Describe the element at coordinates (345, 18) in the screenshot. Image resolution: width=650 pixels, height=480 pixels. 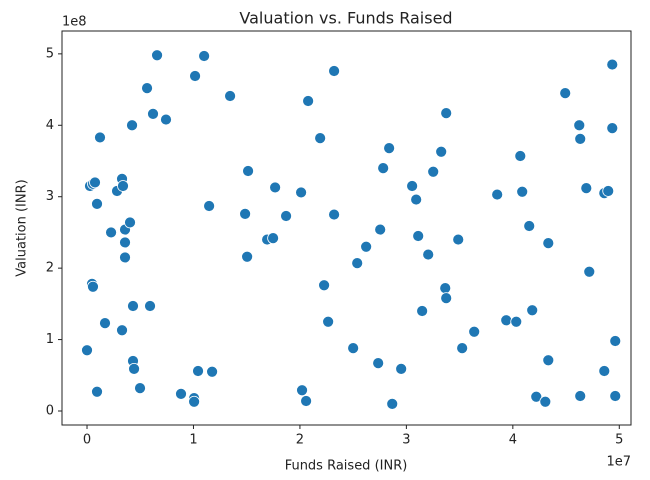
I see `chart-title: Valuation vs. Funds Raised` at that location.